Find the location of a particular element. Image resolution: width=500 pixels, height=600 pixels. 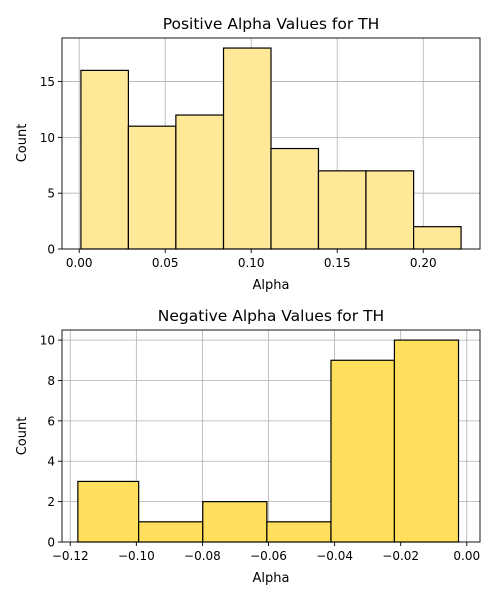

x-tick-label: −0.08 is located at coordinates (202, 556).